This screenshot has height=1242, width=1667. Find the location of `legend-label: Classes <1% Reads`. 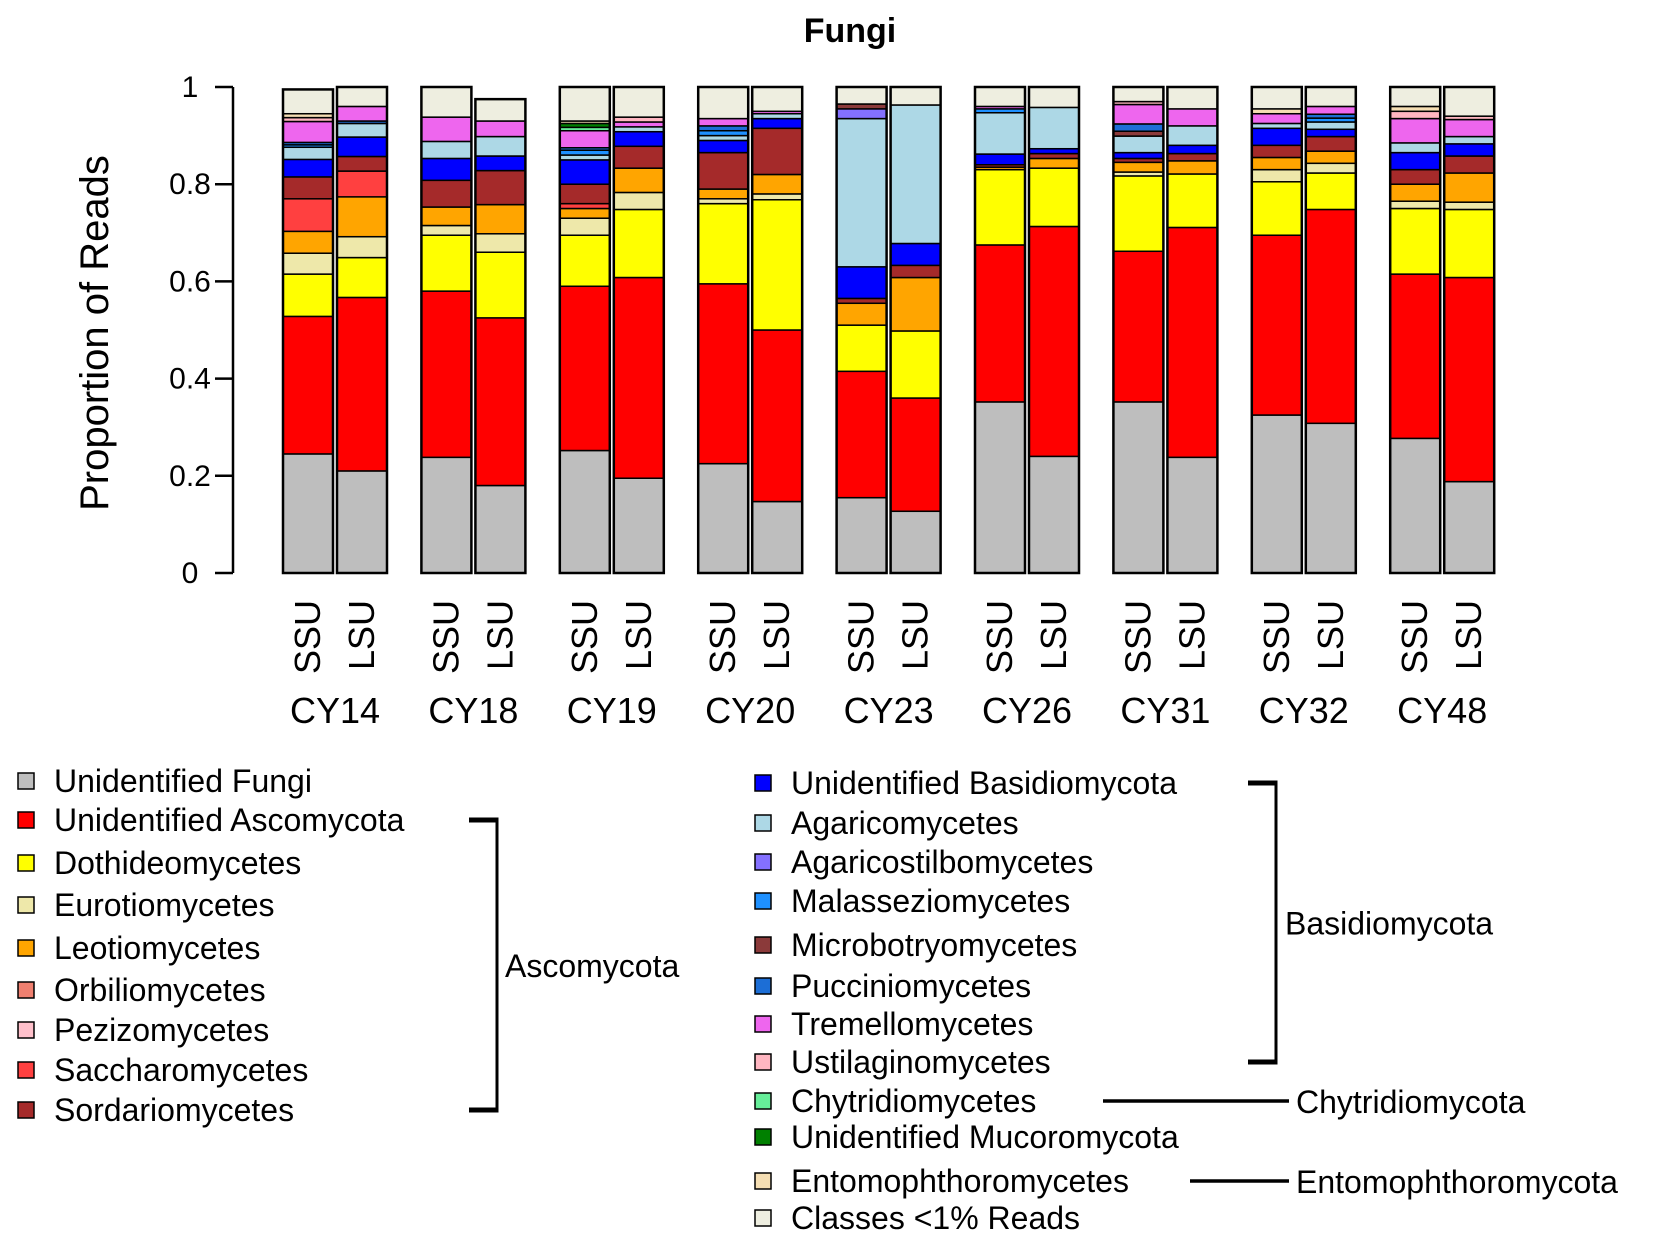

legend-label: Classes <1% Reads is located at coordinates (935, 1218).